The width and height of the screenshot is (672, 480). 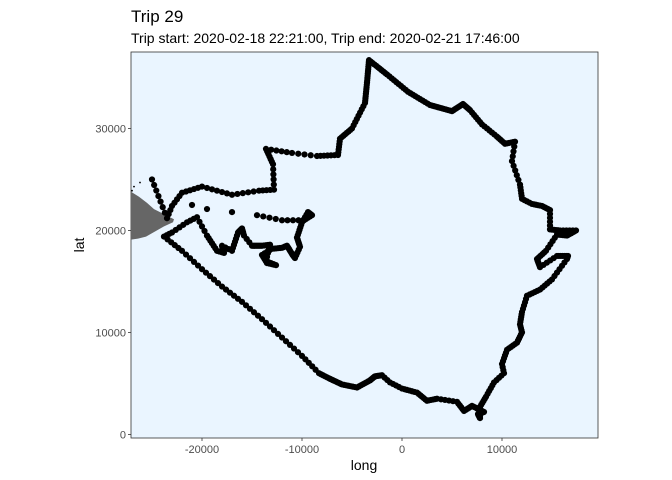 What do you see at coordinates (157, 16) in the screenshot?
I see `chart-title: Trip 29` at bounding box center [157, 16].